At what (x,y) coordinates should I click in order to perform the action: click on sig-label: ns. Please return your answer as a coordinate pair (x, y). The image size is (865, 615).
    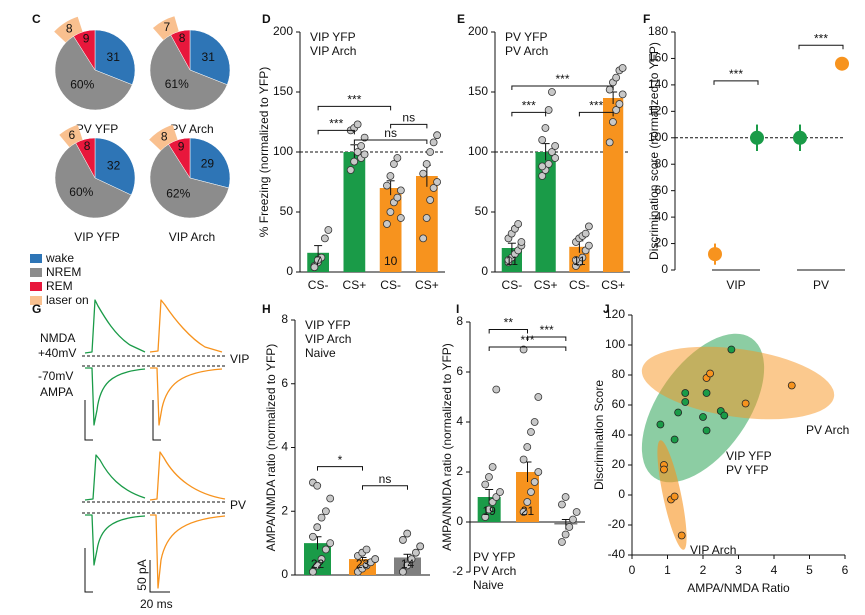
    Looking at the image, I should click on (385, 479).